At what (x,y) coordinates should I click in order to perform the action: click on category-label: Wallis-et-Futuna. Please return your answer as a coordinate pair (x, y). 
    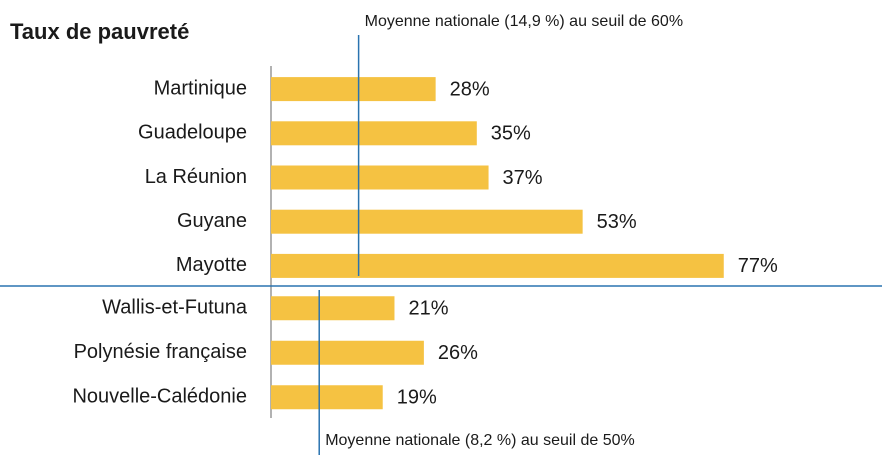
    Looking at the image, I should click on (175, 308).